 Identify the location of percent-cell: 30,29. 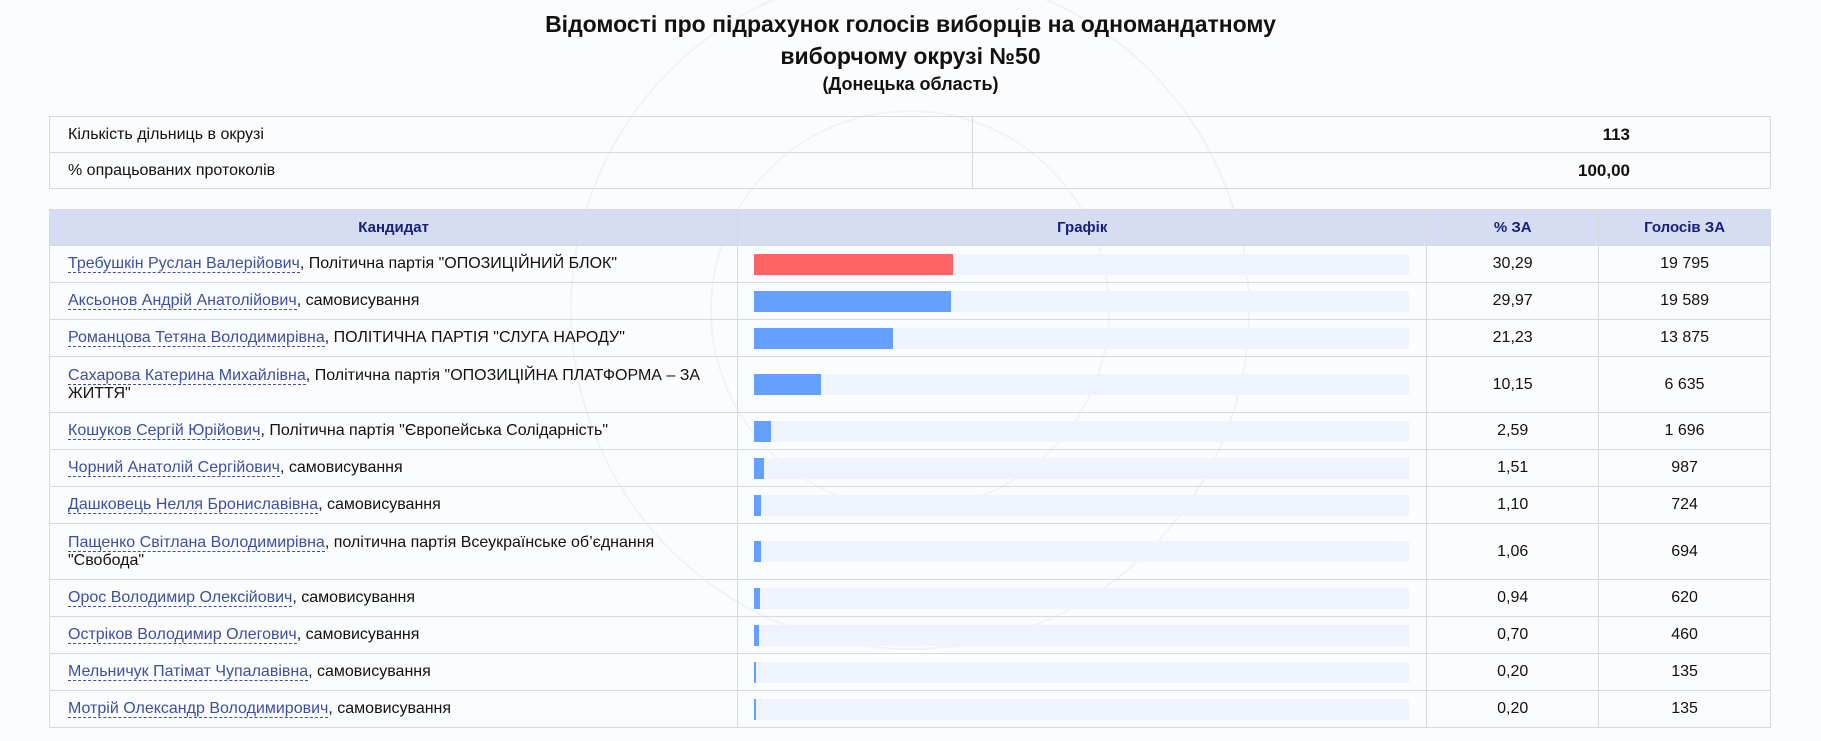
(1513, 264).